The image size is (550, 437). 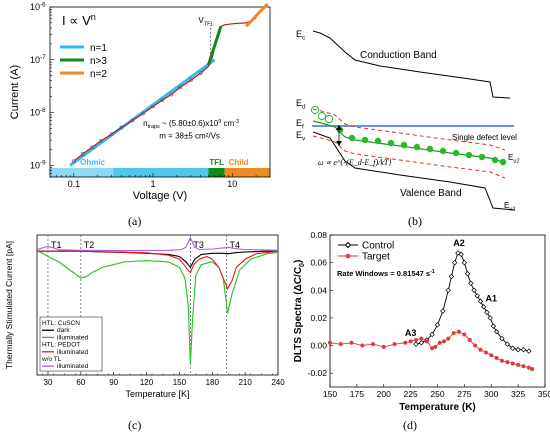 What do you see at coordinates (38, 112) in the screenshot?
I see `y-tick-label: 10-8` at bounding box center [38, 112].